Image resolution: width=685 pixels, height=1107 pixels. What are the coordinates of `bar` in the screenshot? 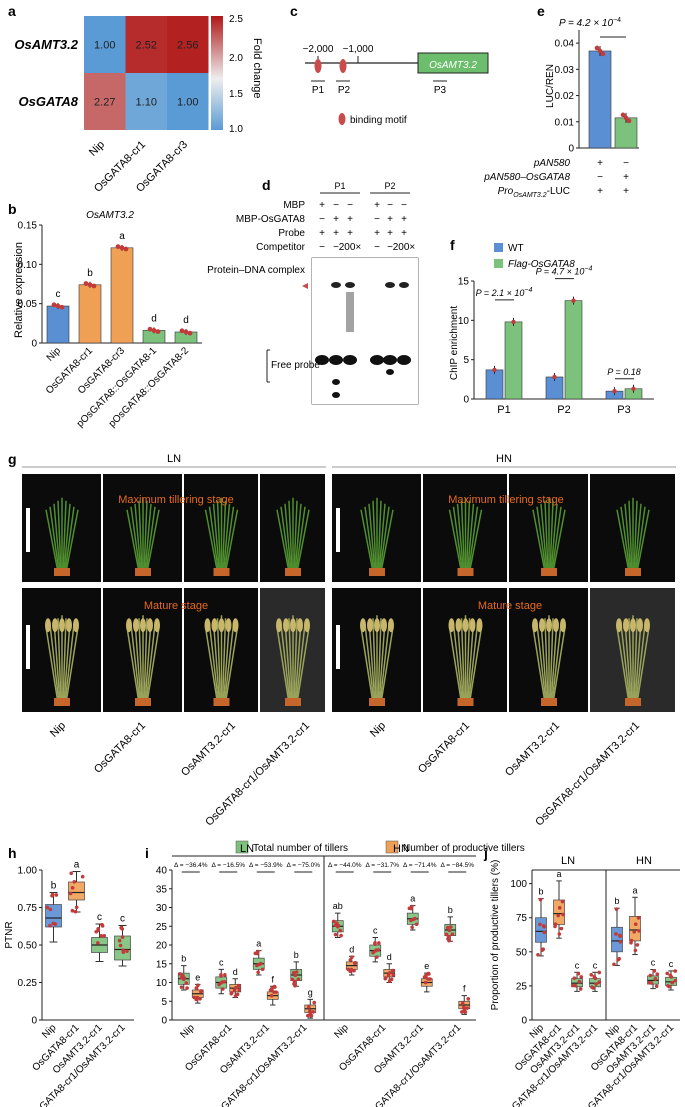 It's located at (58, 324).